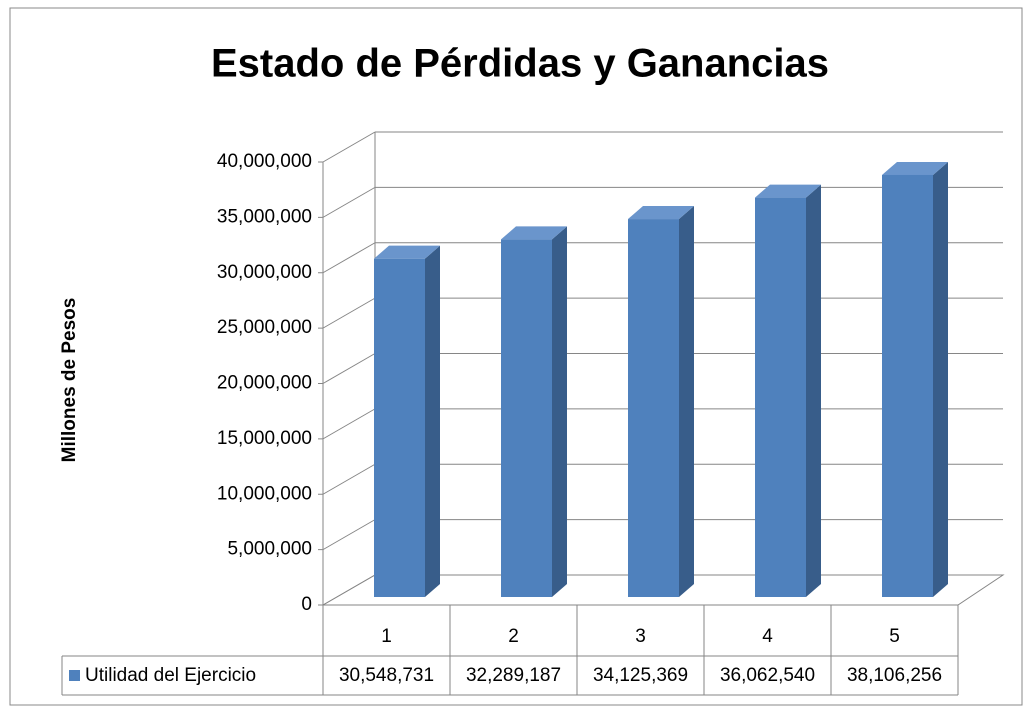  What do you see at coordinates (264, 383) in the screenshot?
I see `y-tick-label: 20,000,000` at bounding box center [264, 383].